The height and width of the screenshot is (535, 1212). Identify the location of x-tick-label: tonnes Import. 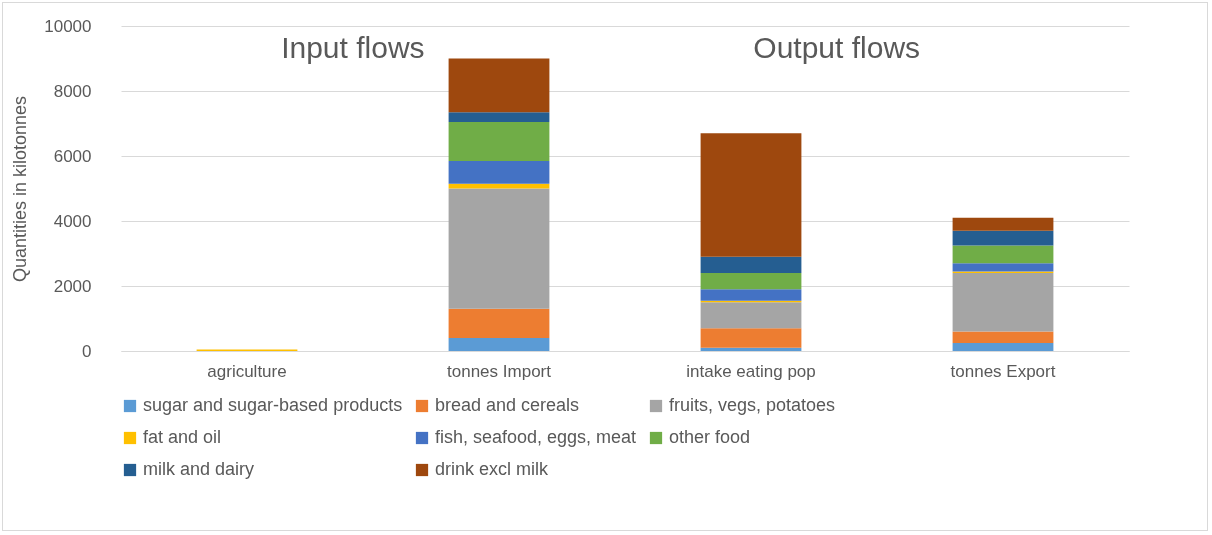
(499, 371).